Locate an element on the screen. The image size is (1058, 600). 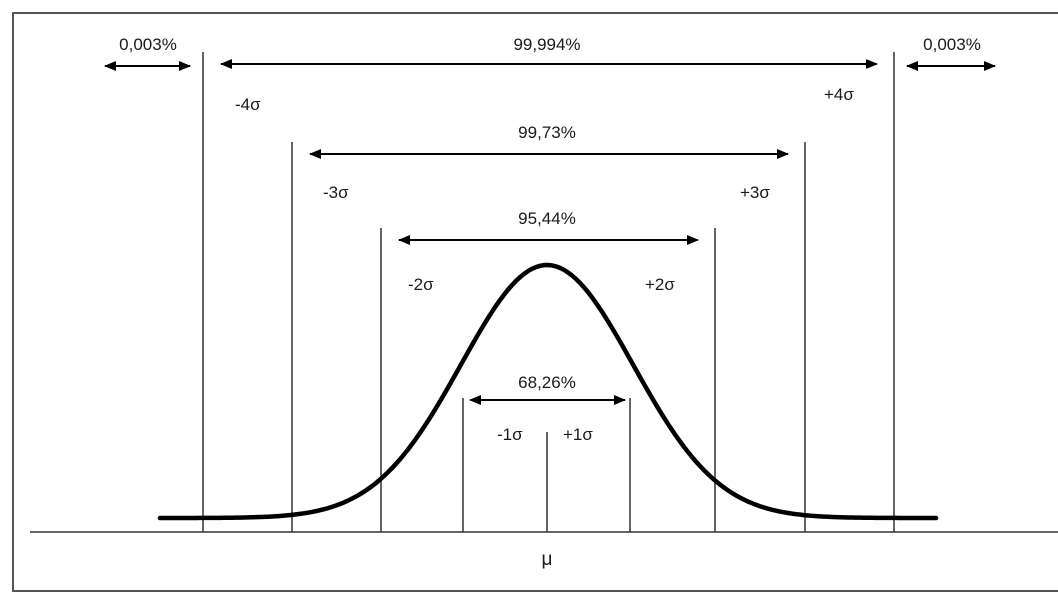
mean-label: μ is located at coordinates (547, 559).